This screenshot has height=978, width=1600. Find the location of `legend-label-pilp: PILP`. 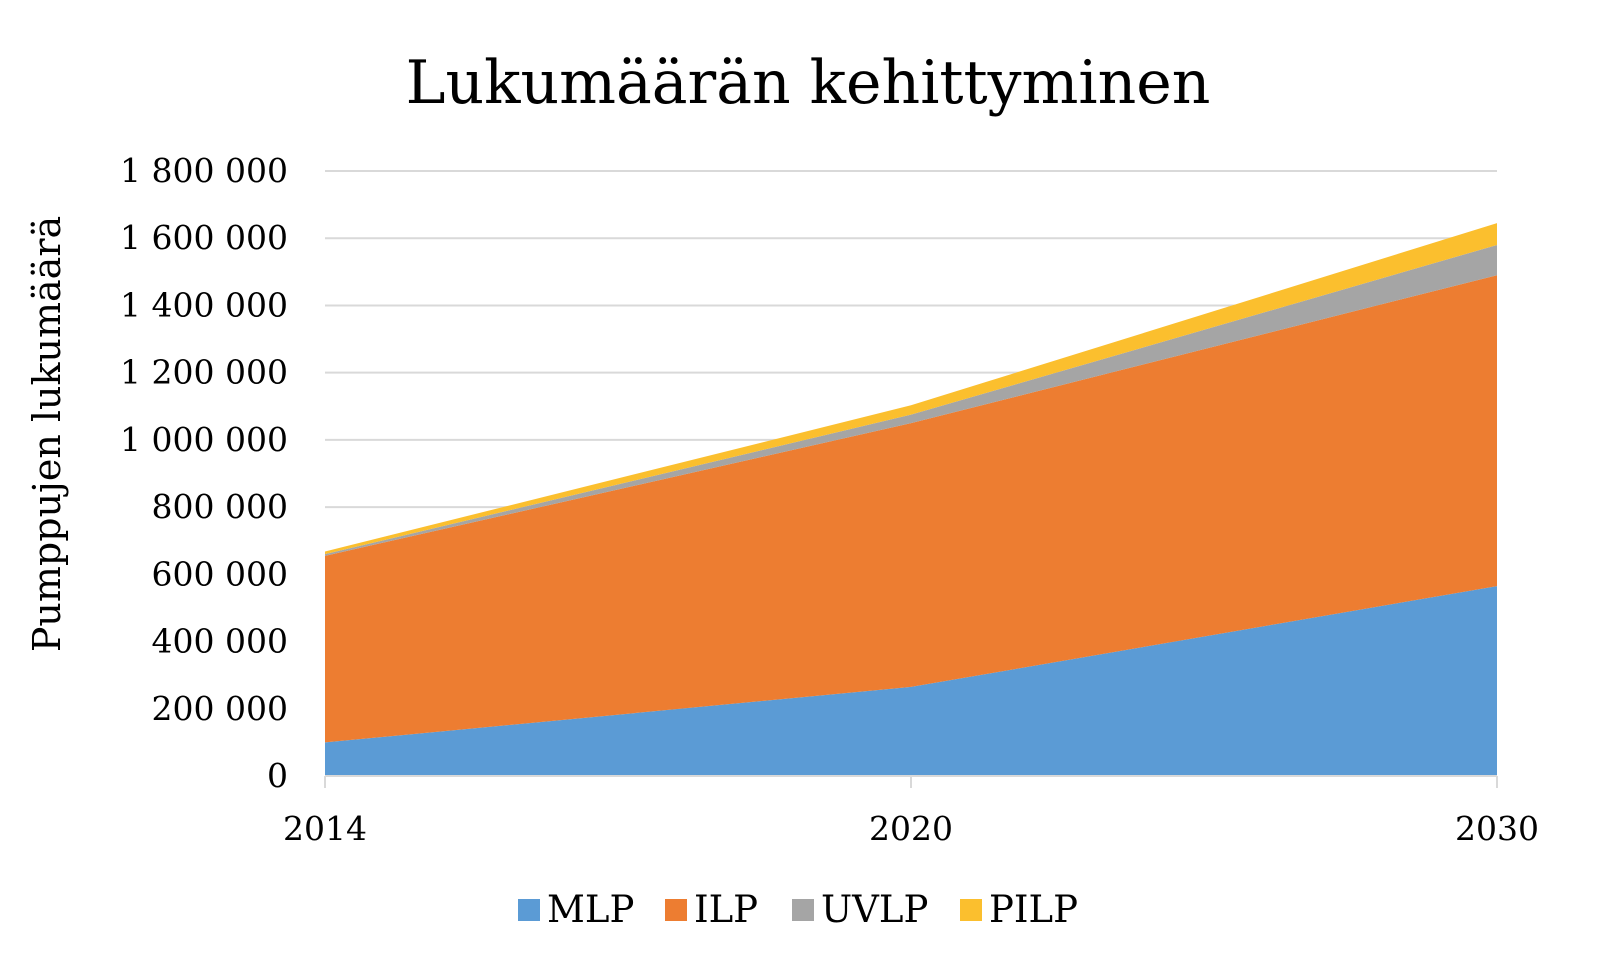

legend-label-pilp: PILP is located at coordinates (1033, 909).